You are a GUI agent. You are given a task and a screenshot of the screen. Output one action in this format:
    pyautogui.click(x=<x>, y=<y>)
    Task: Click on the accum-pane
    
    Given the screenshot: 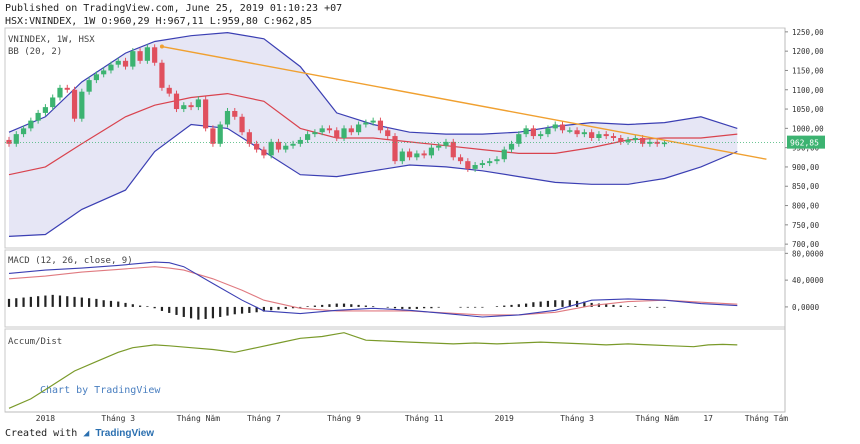 What is the action you would take?
    pyautogui.click(x=373, y=370)
    